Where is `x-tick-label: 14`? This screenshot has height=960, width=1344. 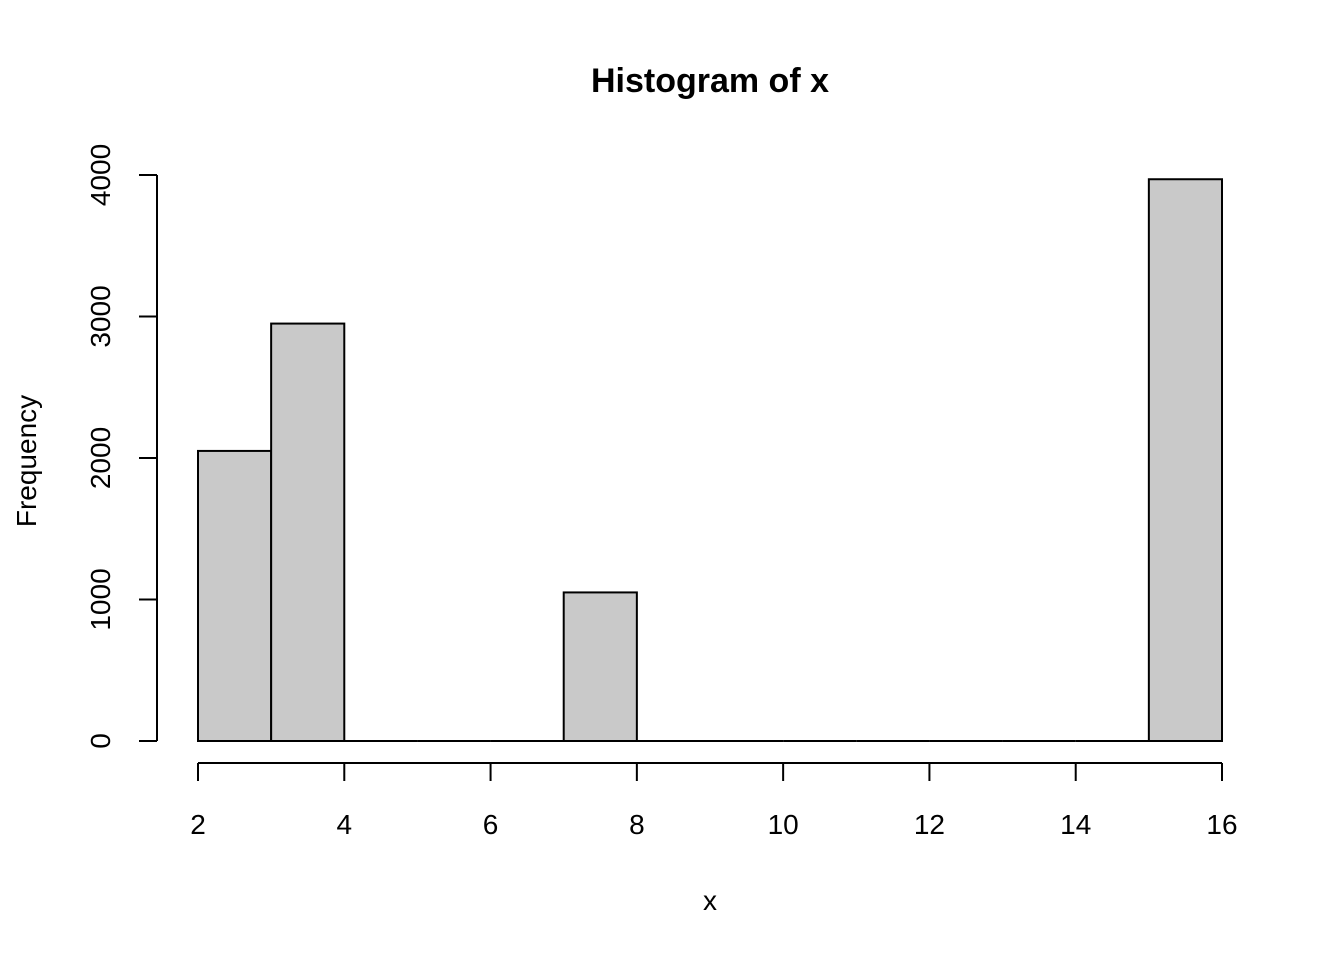
x-tick-label: 14 is located at coordinates (1075, 824).